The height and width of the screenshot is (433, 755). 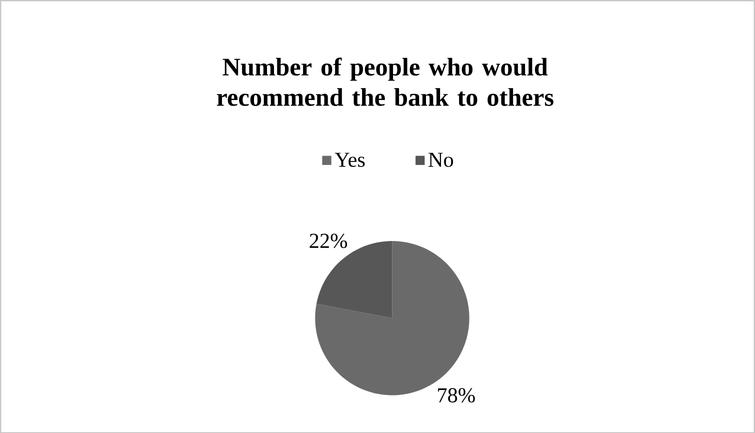 I want to click on data-label: 22%, so click(x=329, y=241).